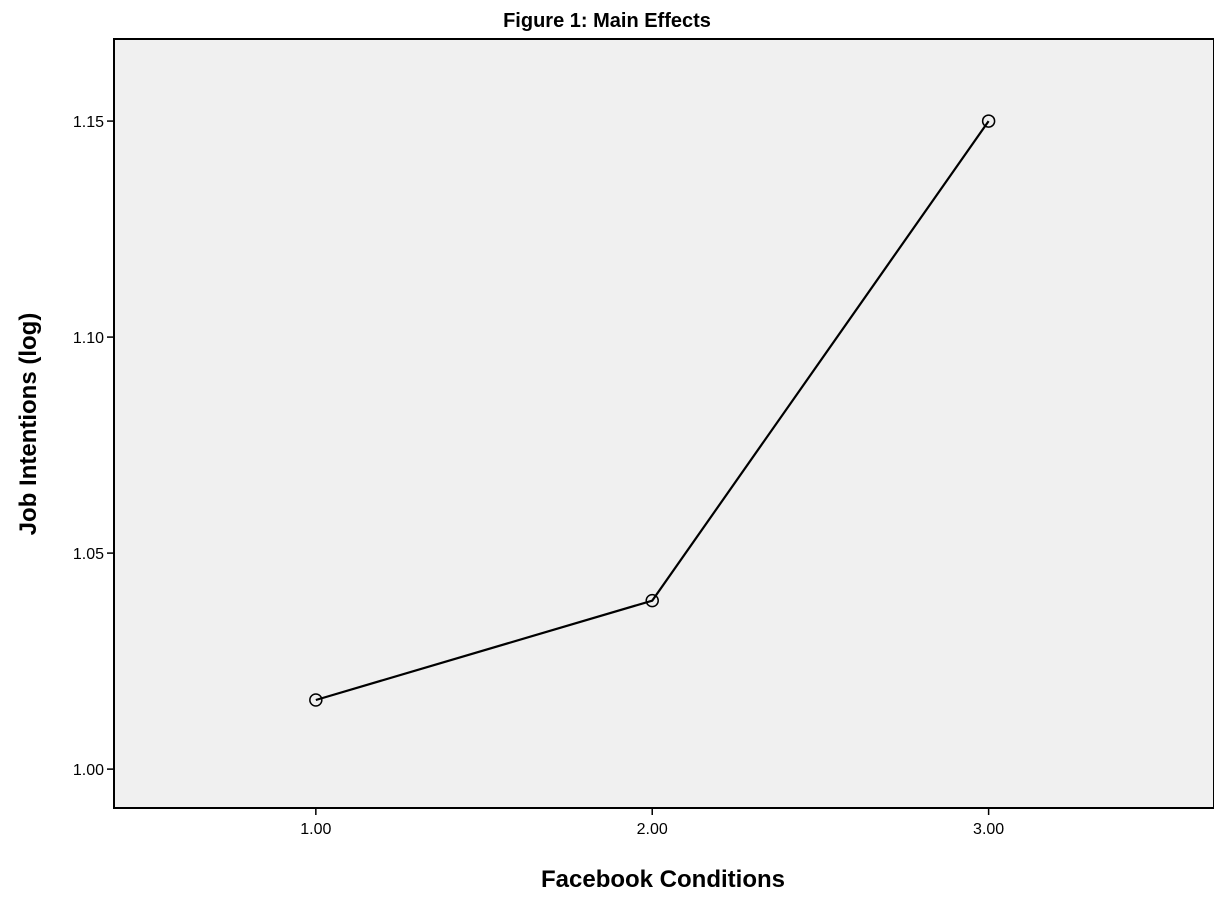 The image size is (1214, 899). I want to click on x-tick-label: 2.00, so click(652, 829).